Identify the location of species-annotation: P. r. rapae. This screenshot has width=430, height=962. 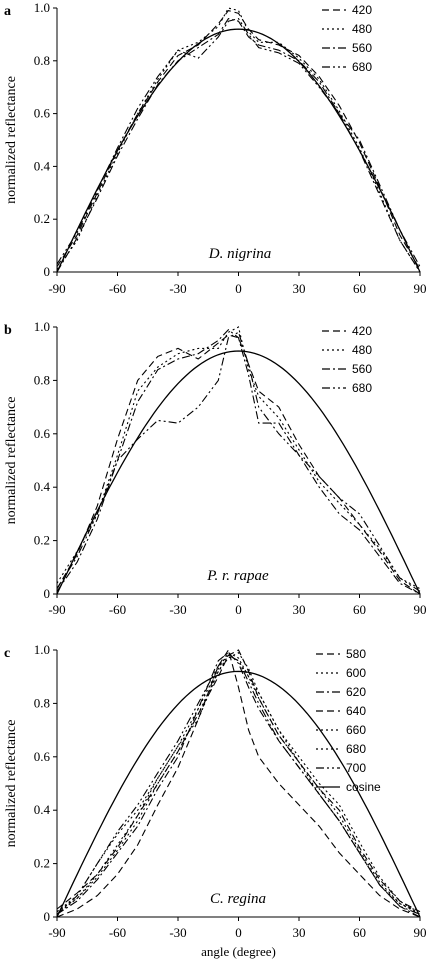
(237, 576).